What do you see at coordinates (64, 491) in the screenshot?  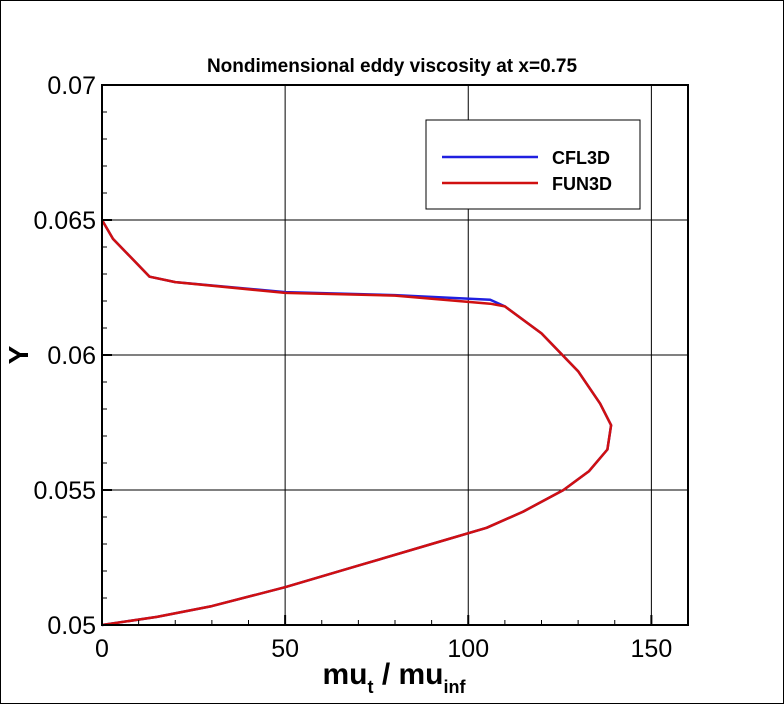 I see `y-tick-label: 0.055` at bounding box center [64, 491].